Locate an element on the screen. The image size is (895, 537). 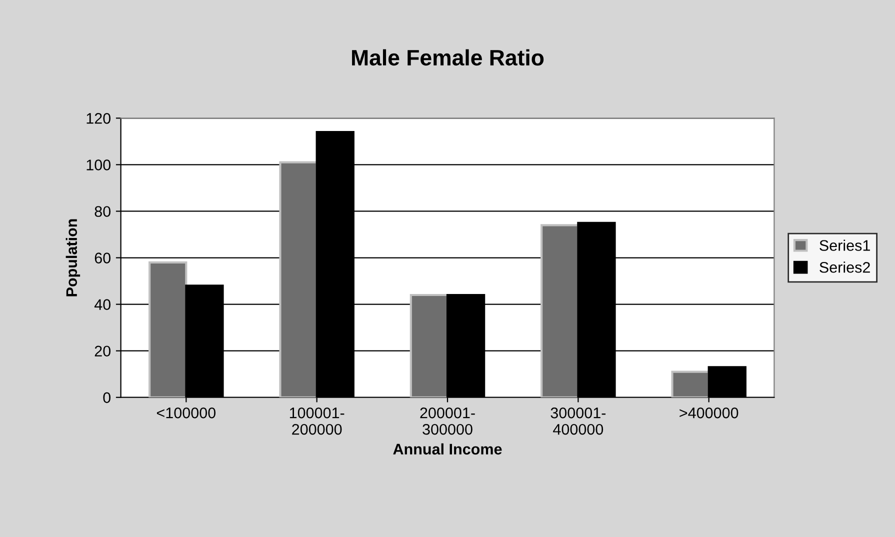
y-tick-label: 40 is located at coordinates (102, 304).